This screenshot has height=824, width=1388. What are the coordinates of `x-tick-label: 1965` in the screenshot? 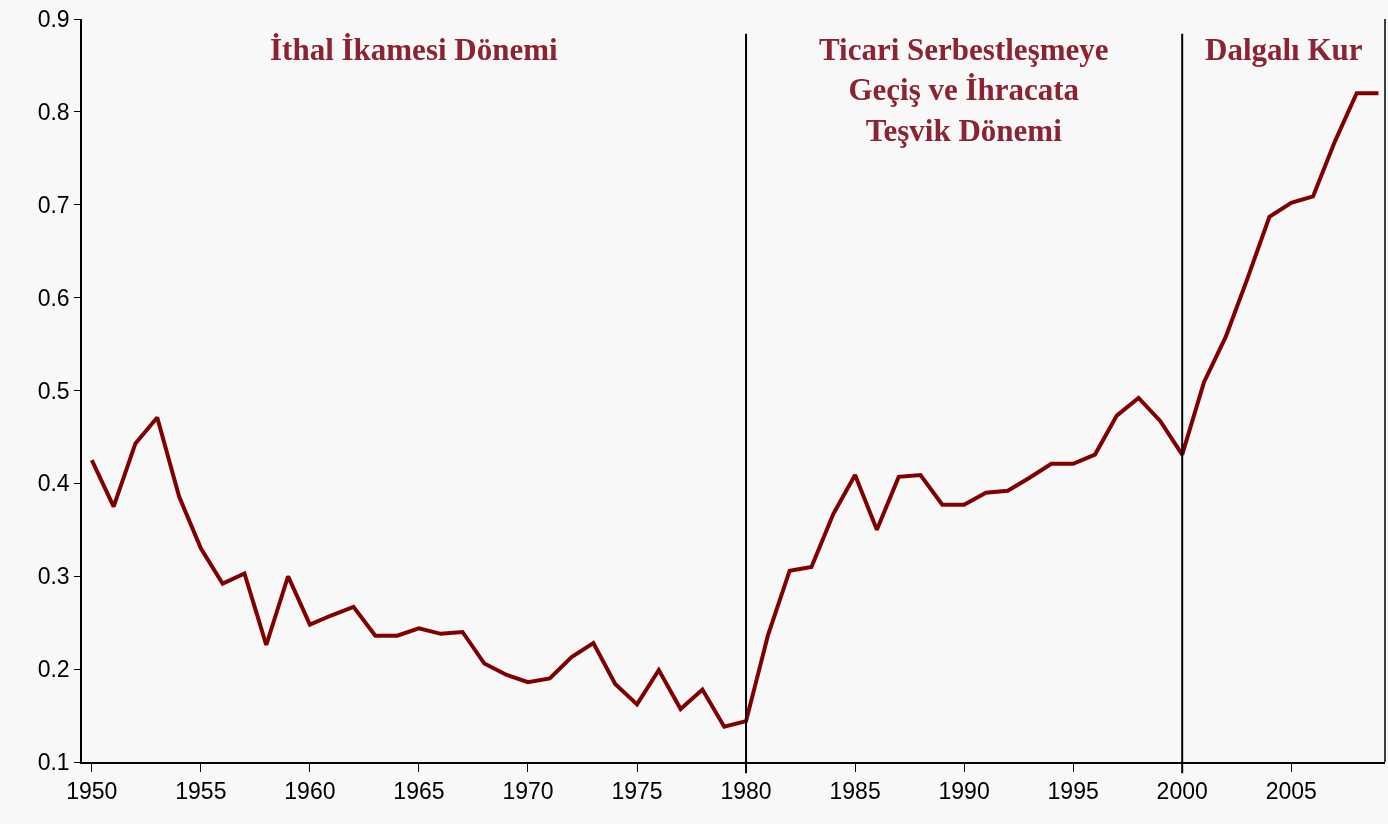 It's located at (419, 791).